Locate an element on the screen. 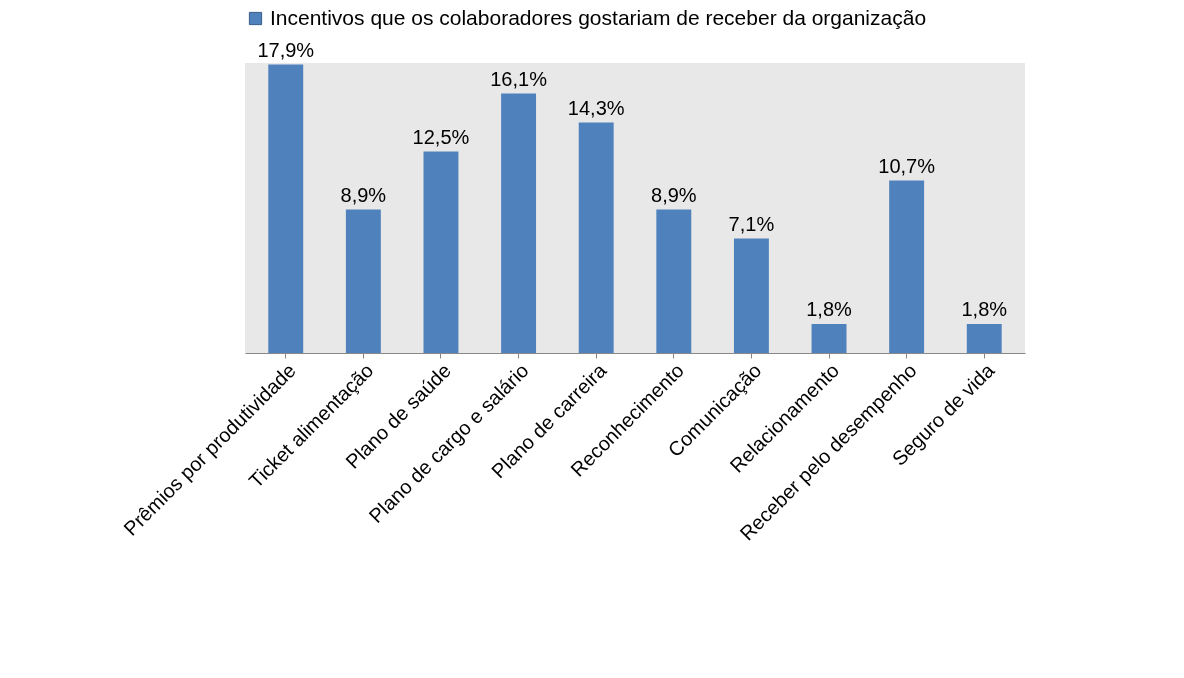 The image size is (1184, 678). data-label: 12,5% is located at coordinates (441, 136).